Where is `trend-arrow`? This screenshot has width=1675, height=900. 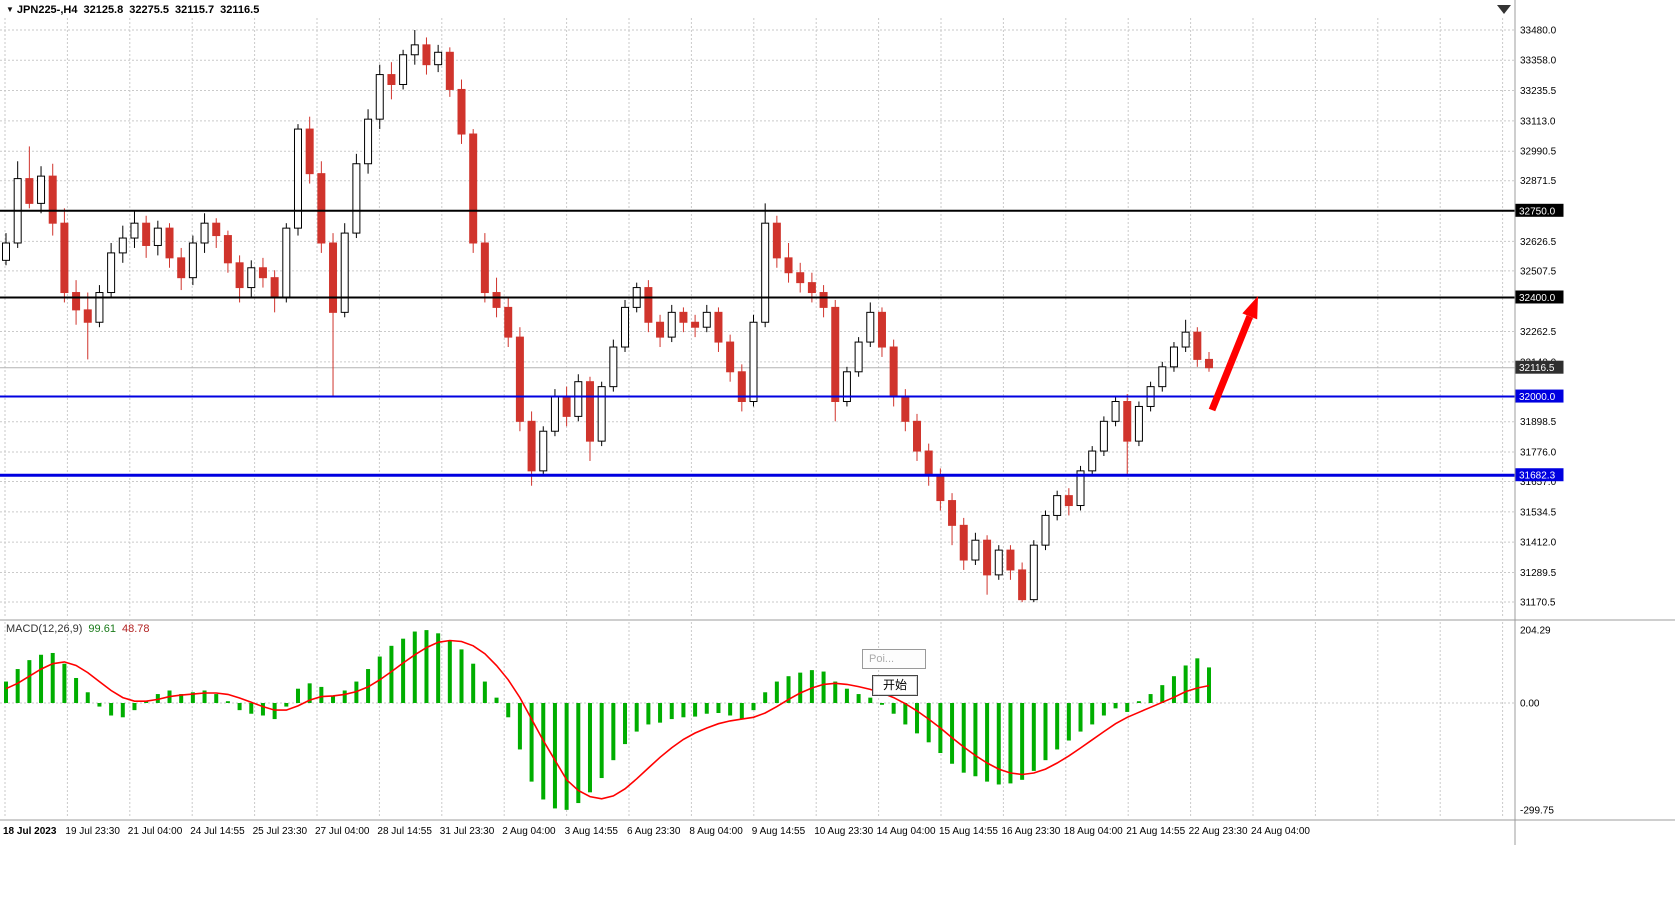
trend-arrow is located at coordinates (1231, 363).